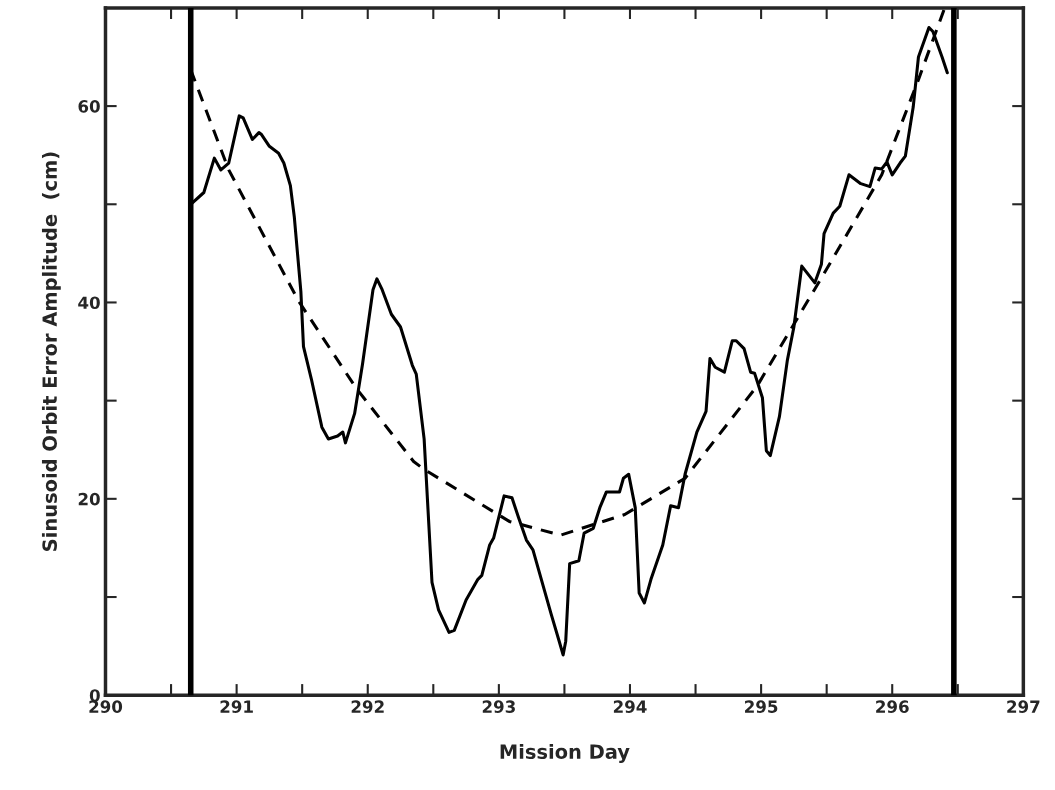  Describe the element at coordinates (892, 706) in the screenshot. I see `x-tick-label: 296` at that location.